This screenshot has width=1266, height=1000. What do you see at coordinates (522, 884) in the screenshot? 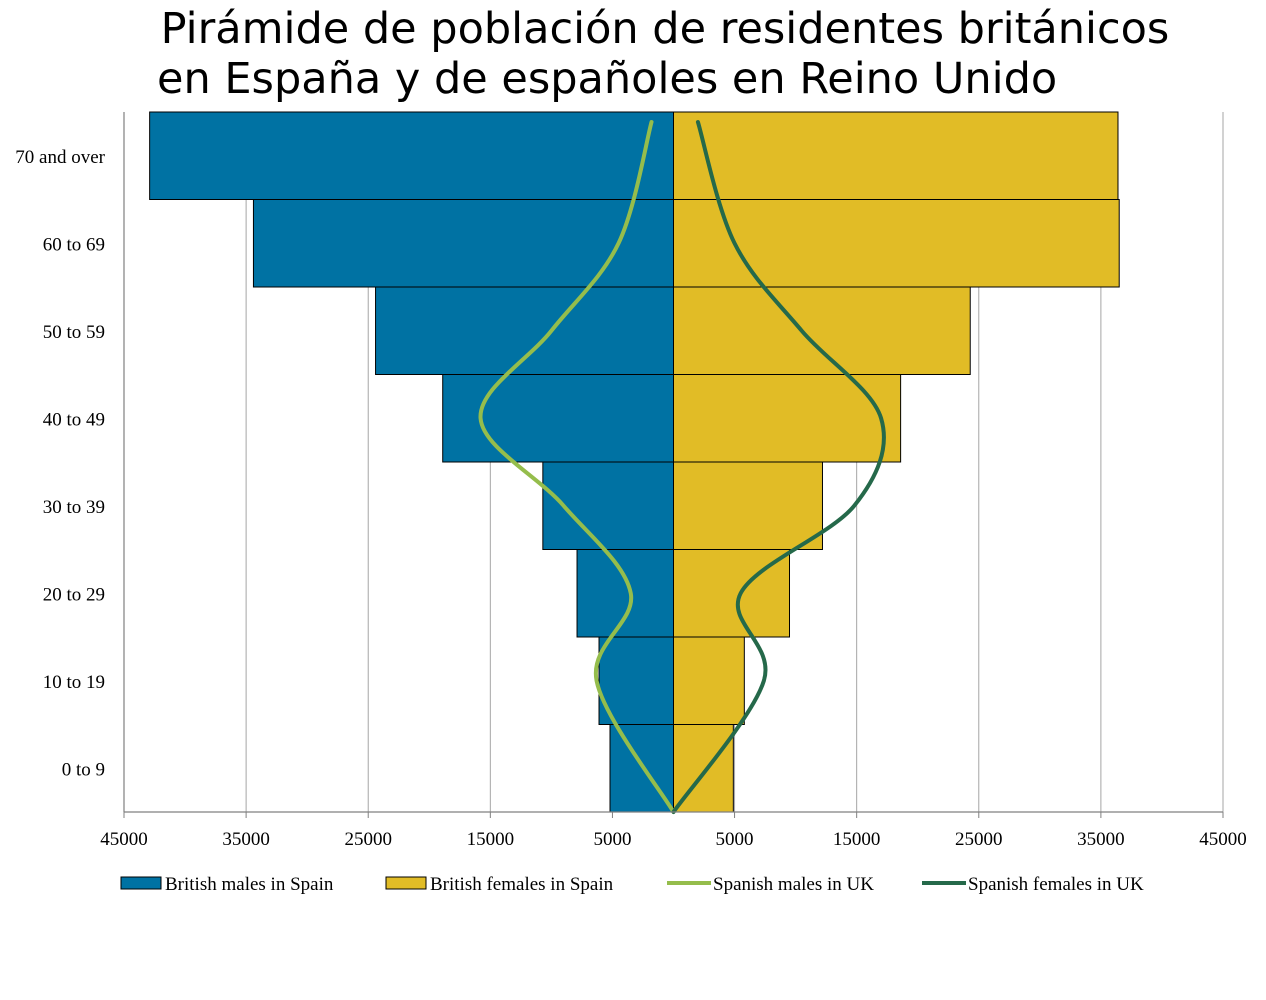
I see `legend-label: British females in Spain` at bounding box center [522, 884].